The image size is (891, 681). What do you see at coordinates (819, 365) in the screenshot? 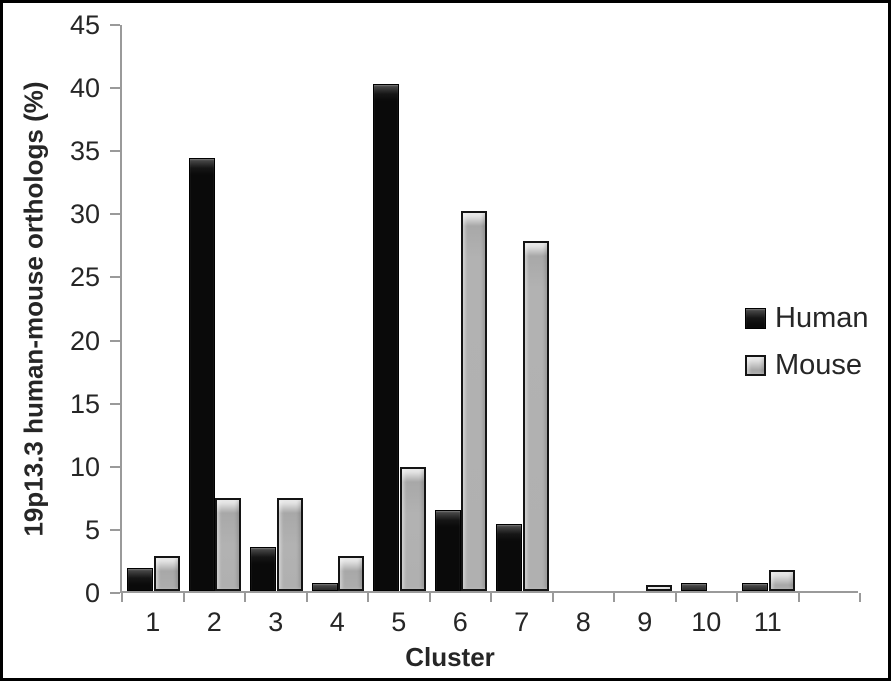
I see `legend-label-mouse: Mouse` at bounding box center [819, 365].